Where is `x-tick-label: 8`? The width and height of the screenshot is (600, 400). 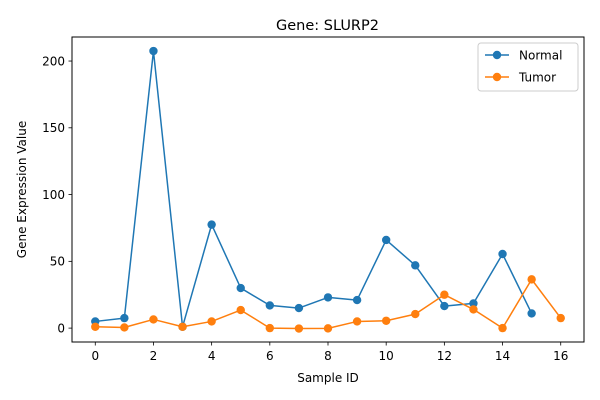 x-tick-label: 8 is located at coordinates (328, 356).